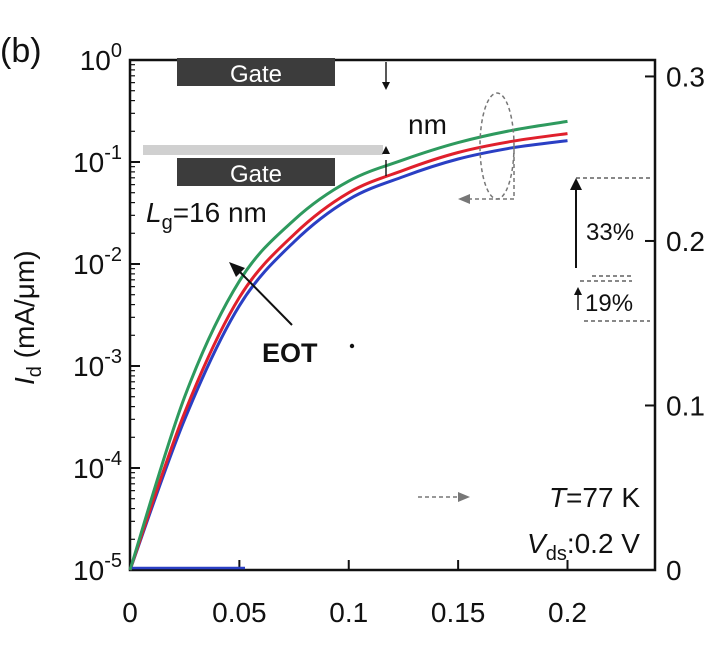  What do you see at coordinates (97, 568) in the screenshot?
I see `y-tick-label: 10⁻⁵` at bounding box center [97, 568].